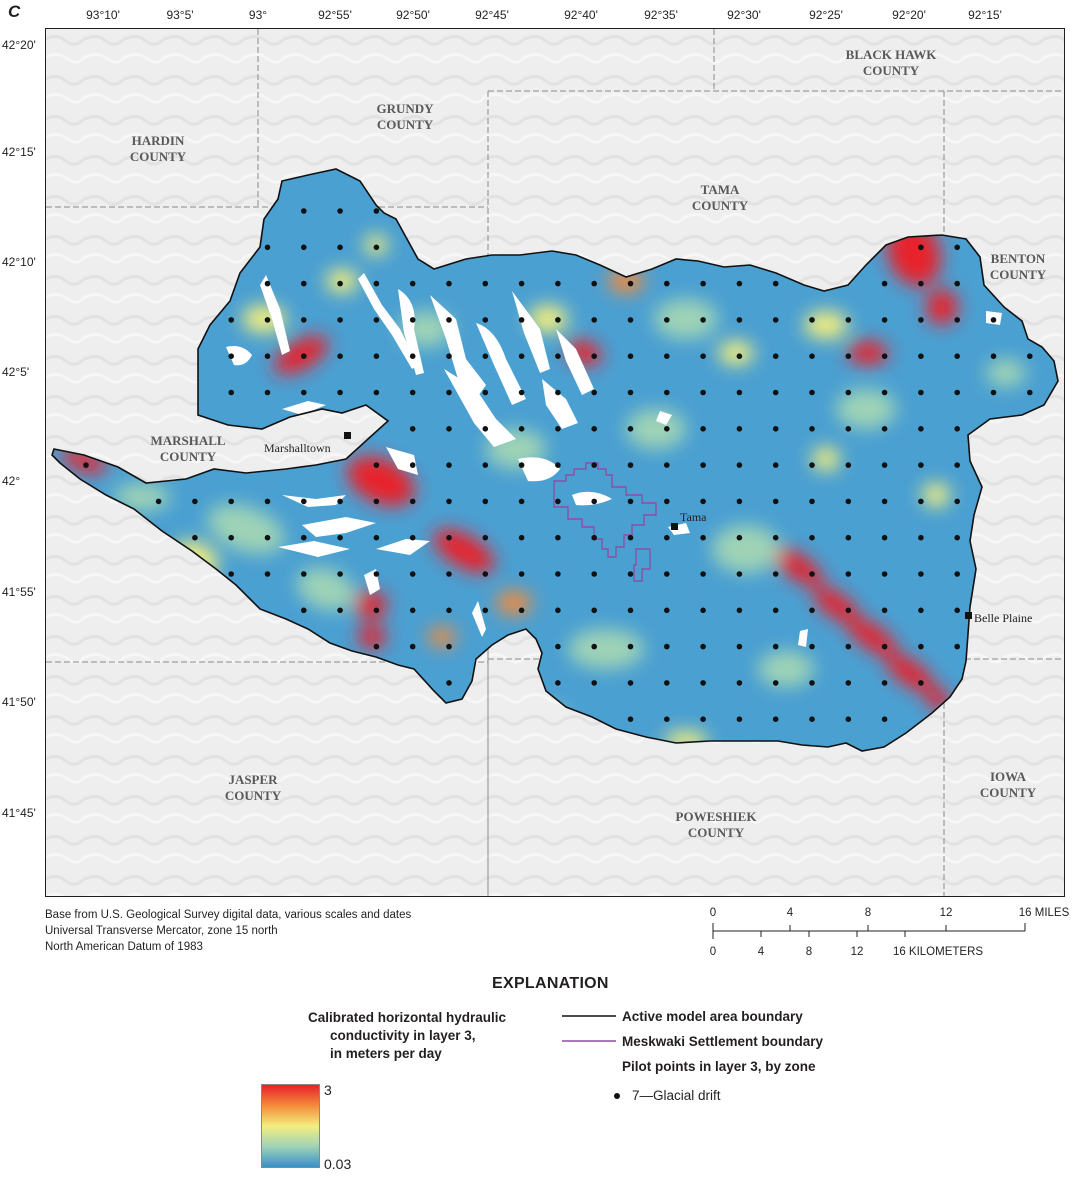 This screenshot has height=1179, width=1077. What do you see at coordinates (19, 152) in the screenshot?
I see `latitude-tick-label: 42°15'` at bounding box center [19, 152].